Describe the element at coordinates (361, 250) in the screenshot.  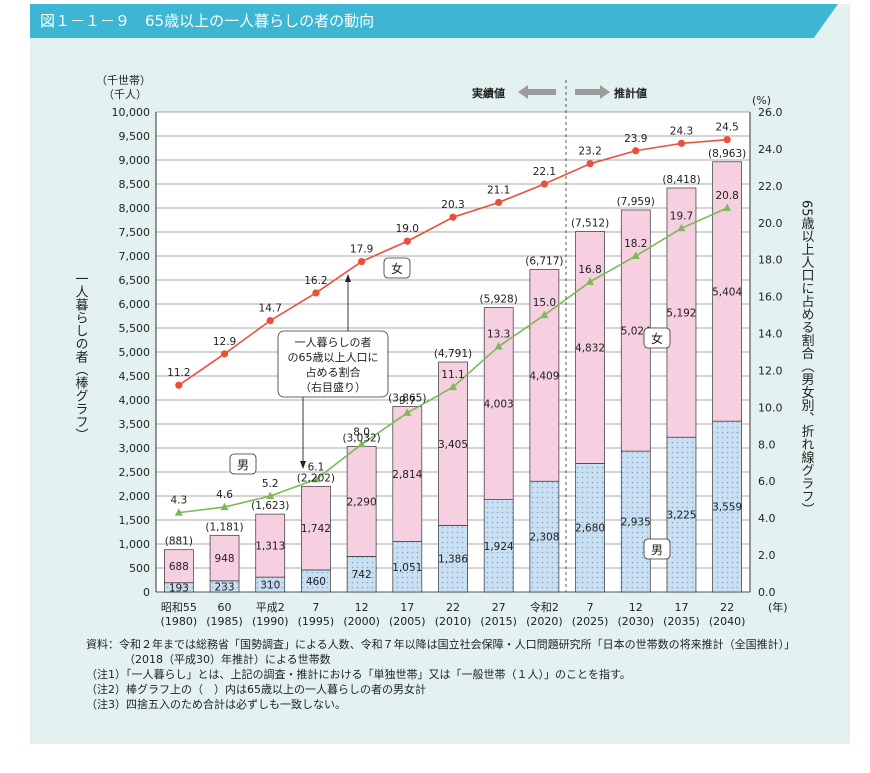
I see `line-label-female: 17.9` at that location.